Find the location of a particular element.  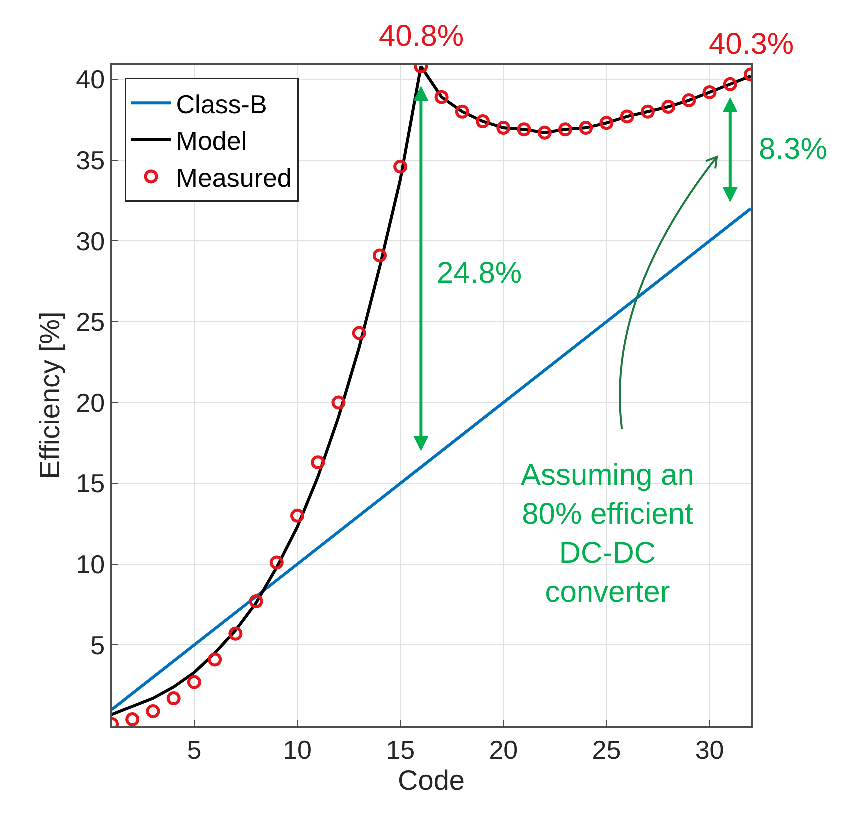

y-axis-title: Efficiency [%] is located at coordinates (50, 396).